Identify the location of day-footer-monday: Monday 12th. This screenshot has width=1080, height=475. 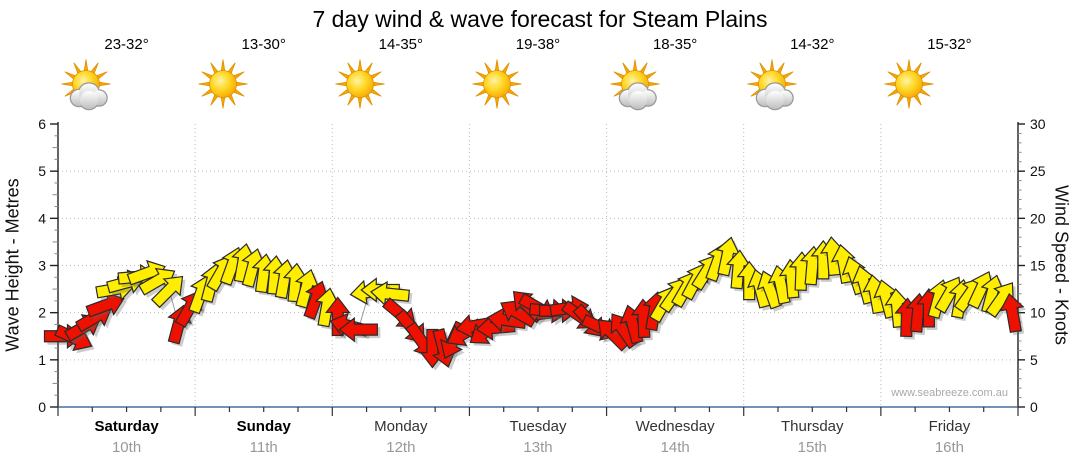
(400, 437).